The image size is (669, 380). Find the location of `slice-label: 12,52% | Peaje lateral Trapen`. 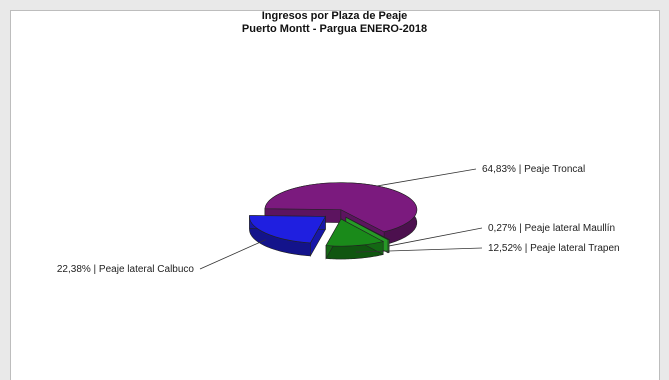

slice-label: 12,52% | Peaje lateral Trapen is located at coordinates (554, 248).